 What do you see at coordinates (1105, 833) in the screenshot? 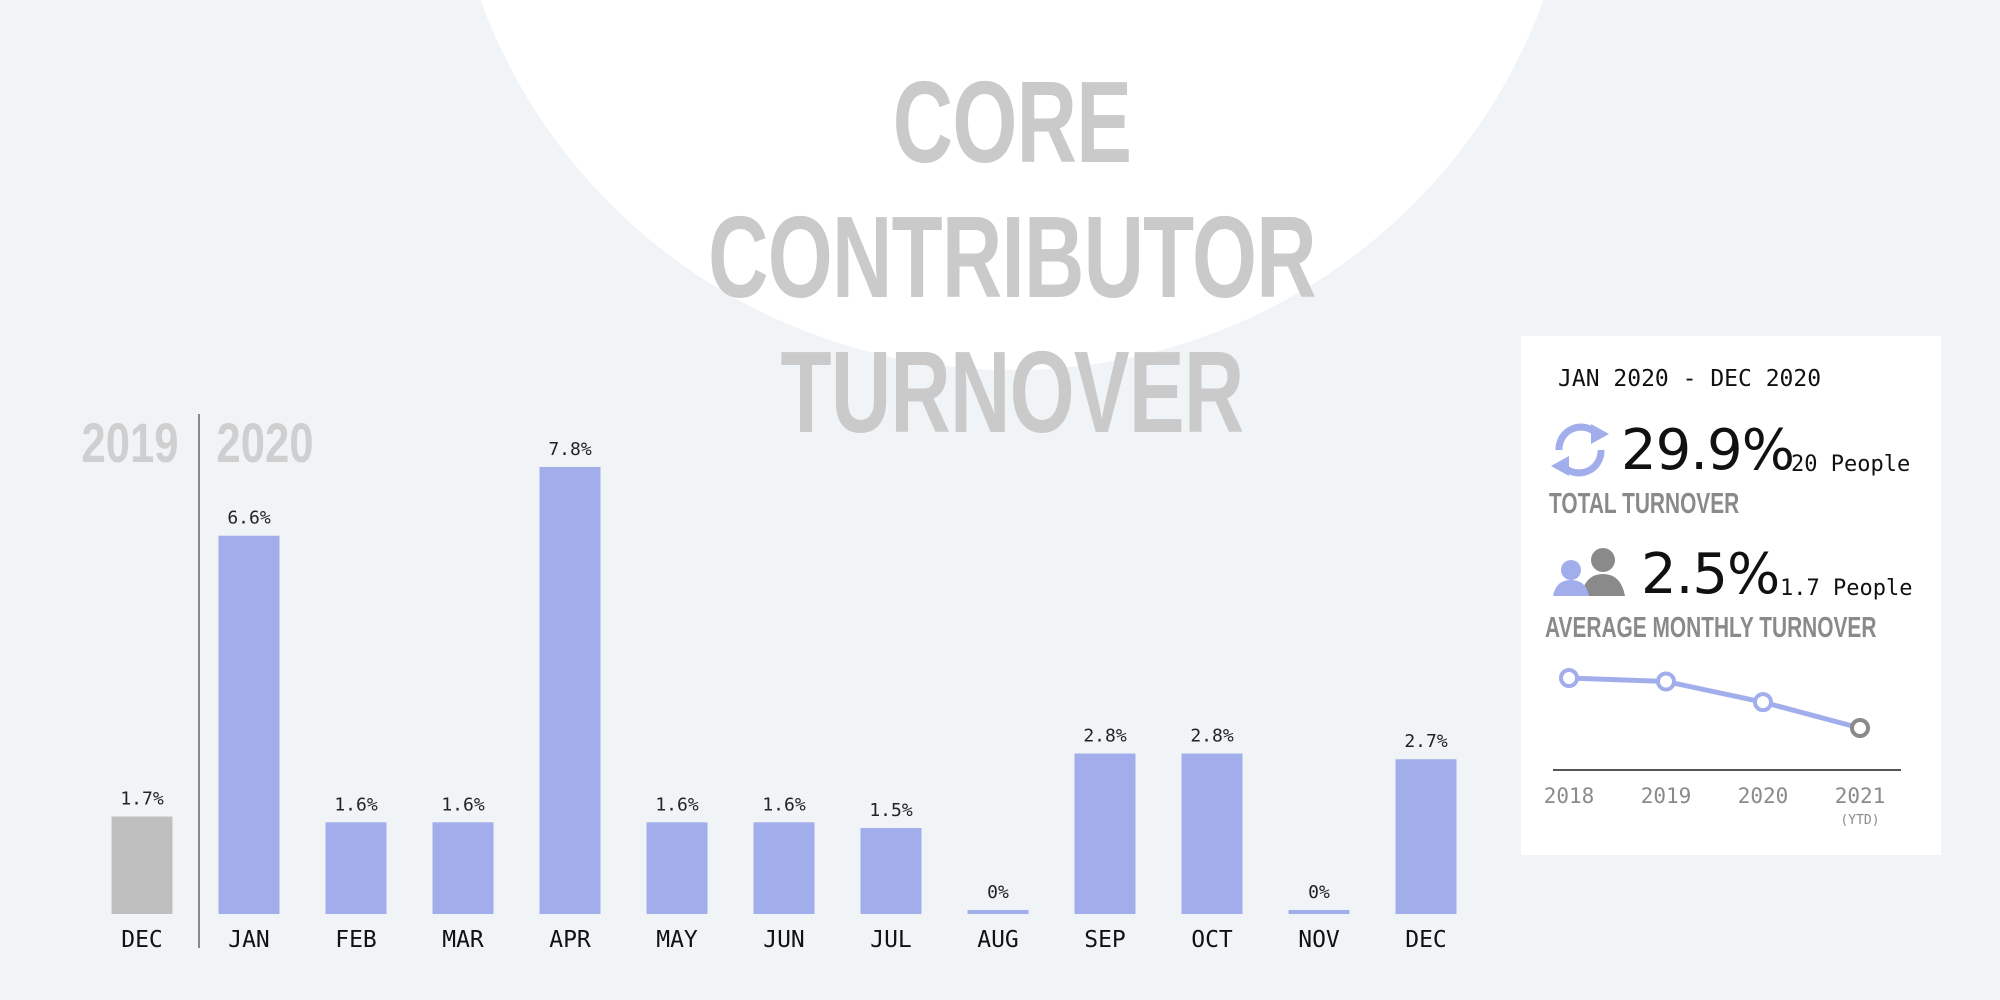
I see `bar-sep-2020` at bounding box center [1105, 833].